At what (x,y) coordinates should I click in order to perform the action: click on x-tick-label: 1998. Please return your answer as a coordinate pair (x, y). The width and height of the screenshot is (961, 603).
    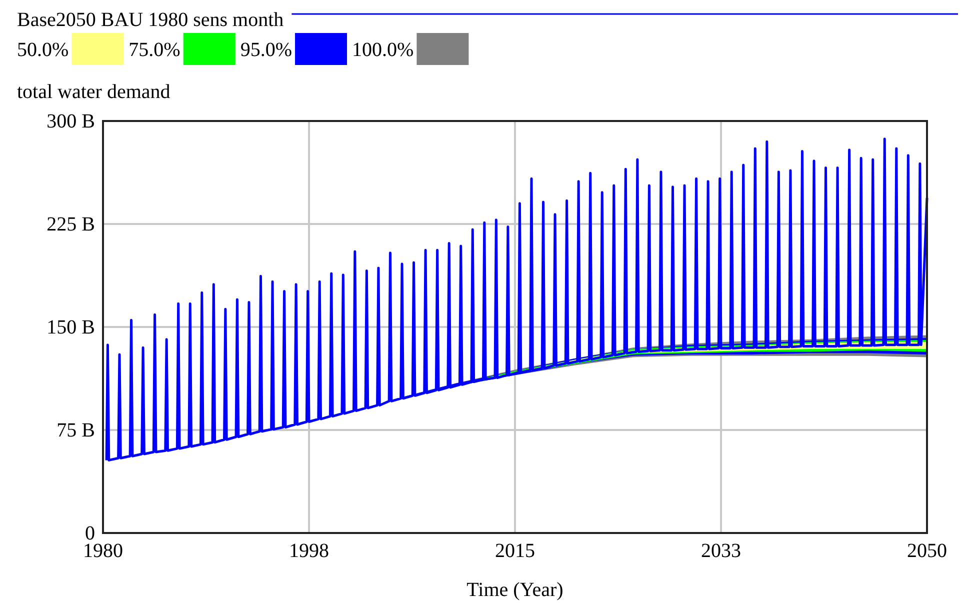
    Looking at the image, I should click on (309, 551).